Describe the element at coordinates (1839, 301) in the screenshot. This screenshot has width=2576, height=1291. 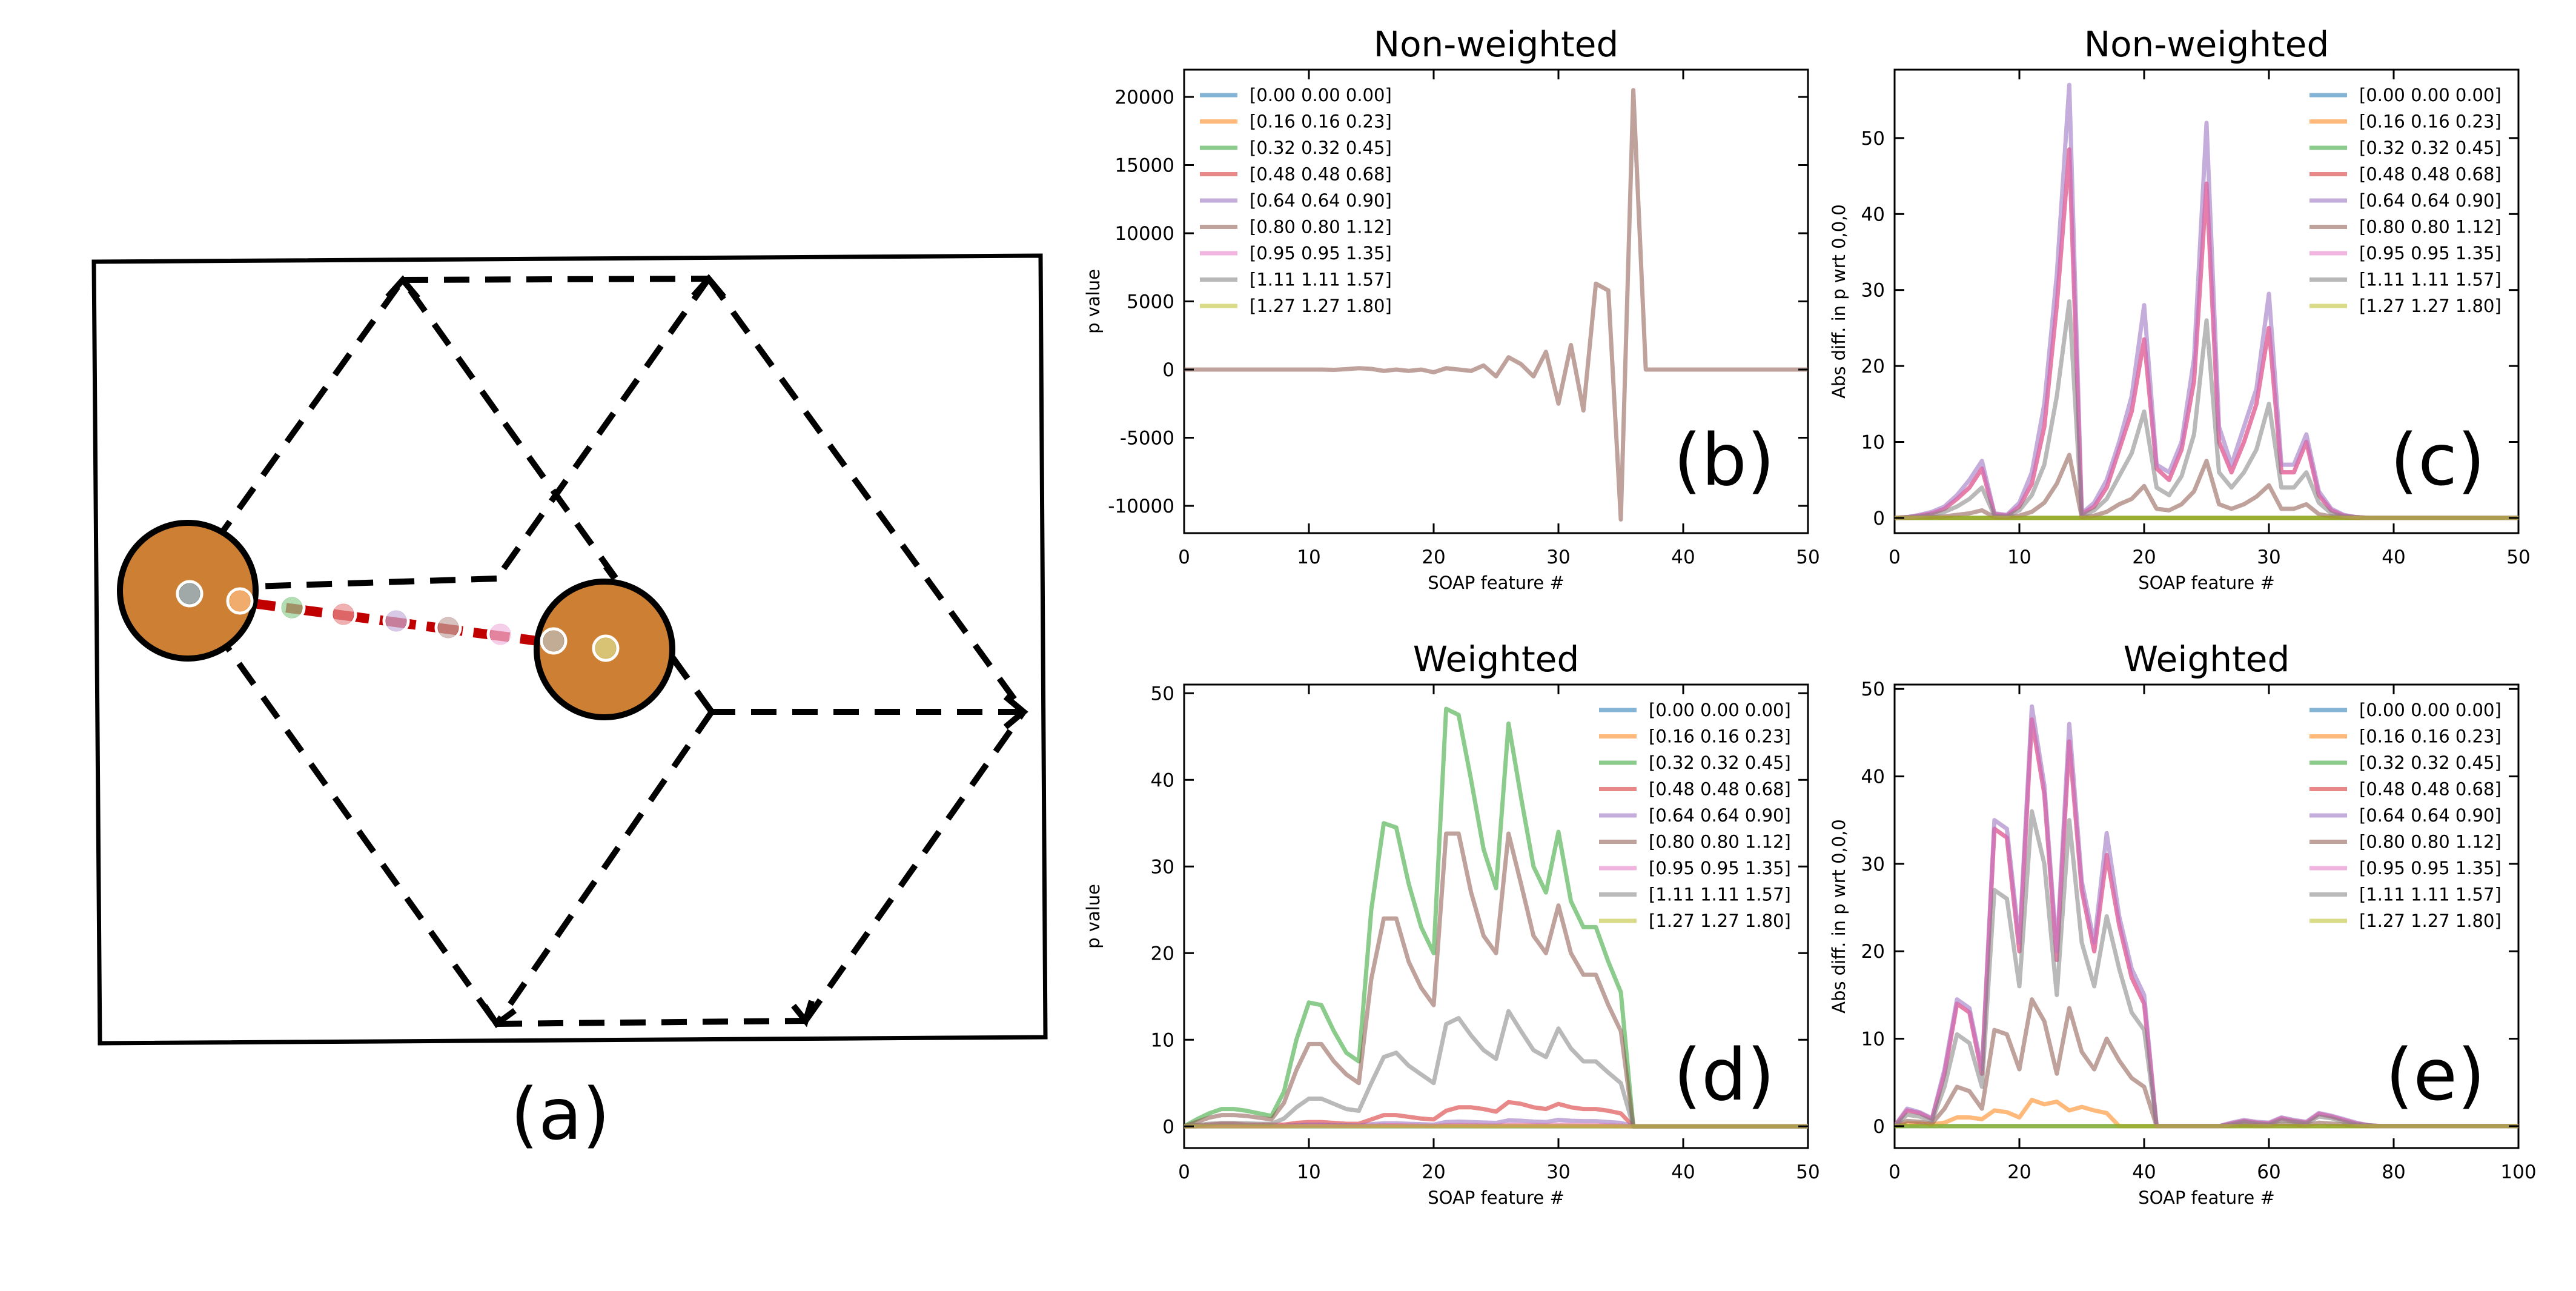
I see `y-axis-label: Abs diff. in p wrt 0,0,0` at that location.